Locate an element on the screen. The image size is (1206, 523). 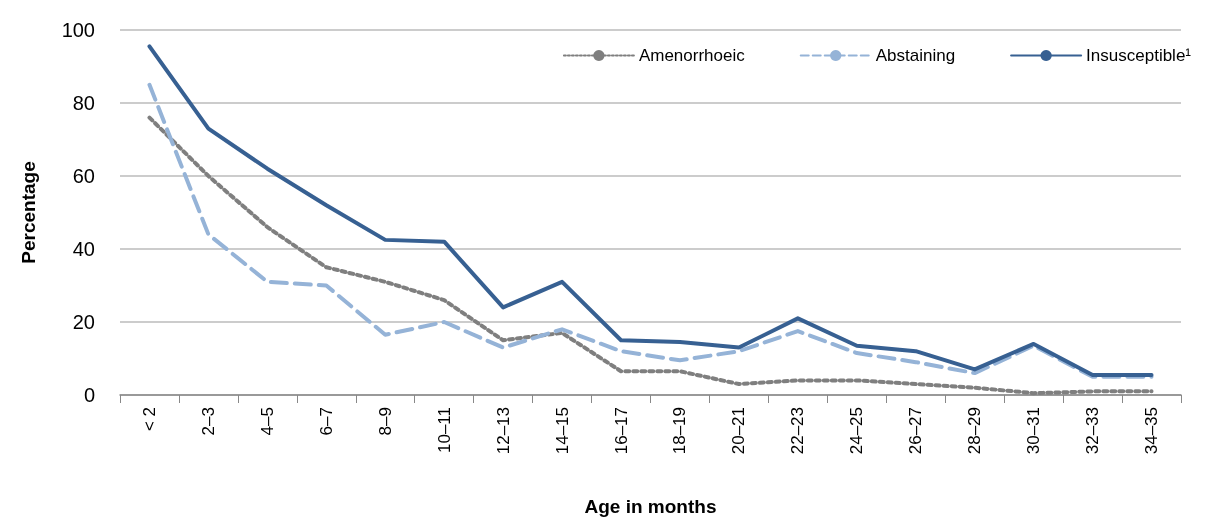
y-tick-label: 100 is located at coordinates (78, 30).